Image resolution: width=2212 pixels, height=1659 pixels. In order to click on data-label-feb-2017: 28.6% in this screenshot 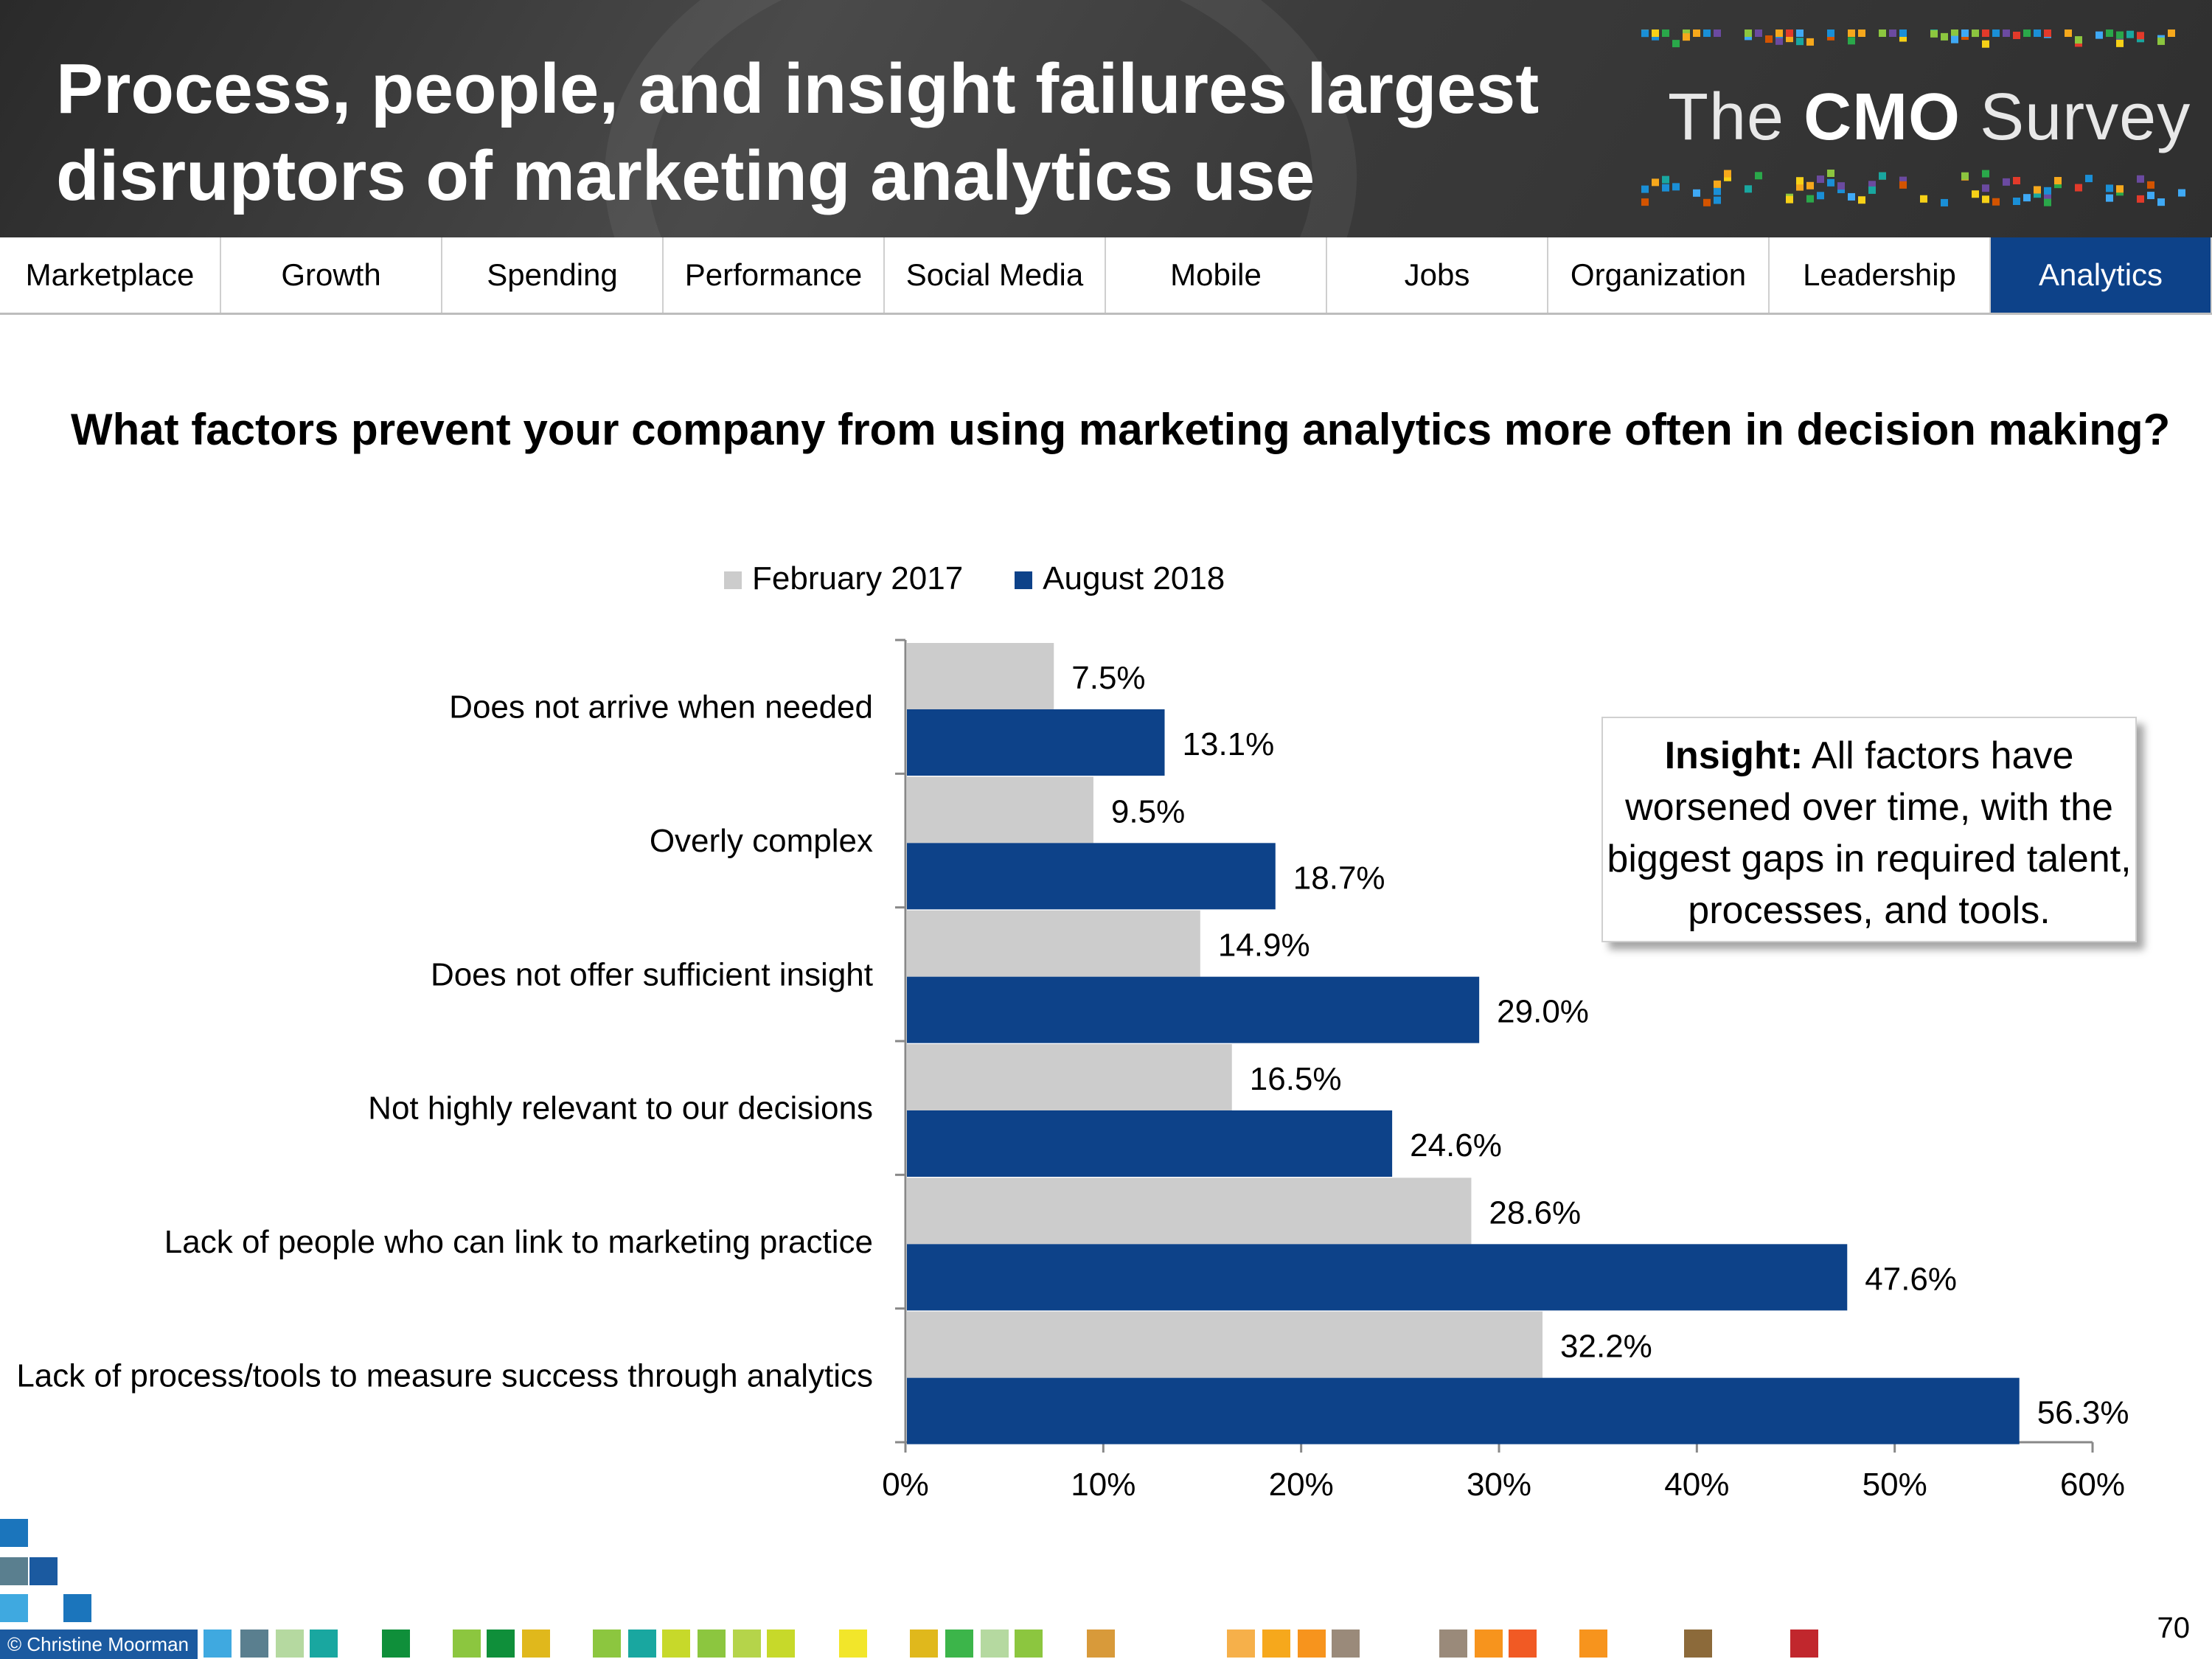, I will do `click(1535, 1212)`.